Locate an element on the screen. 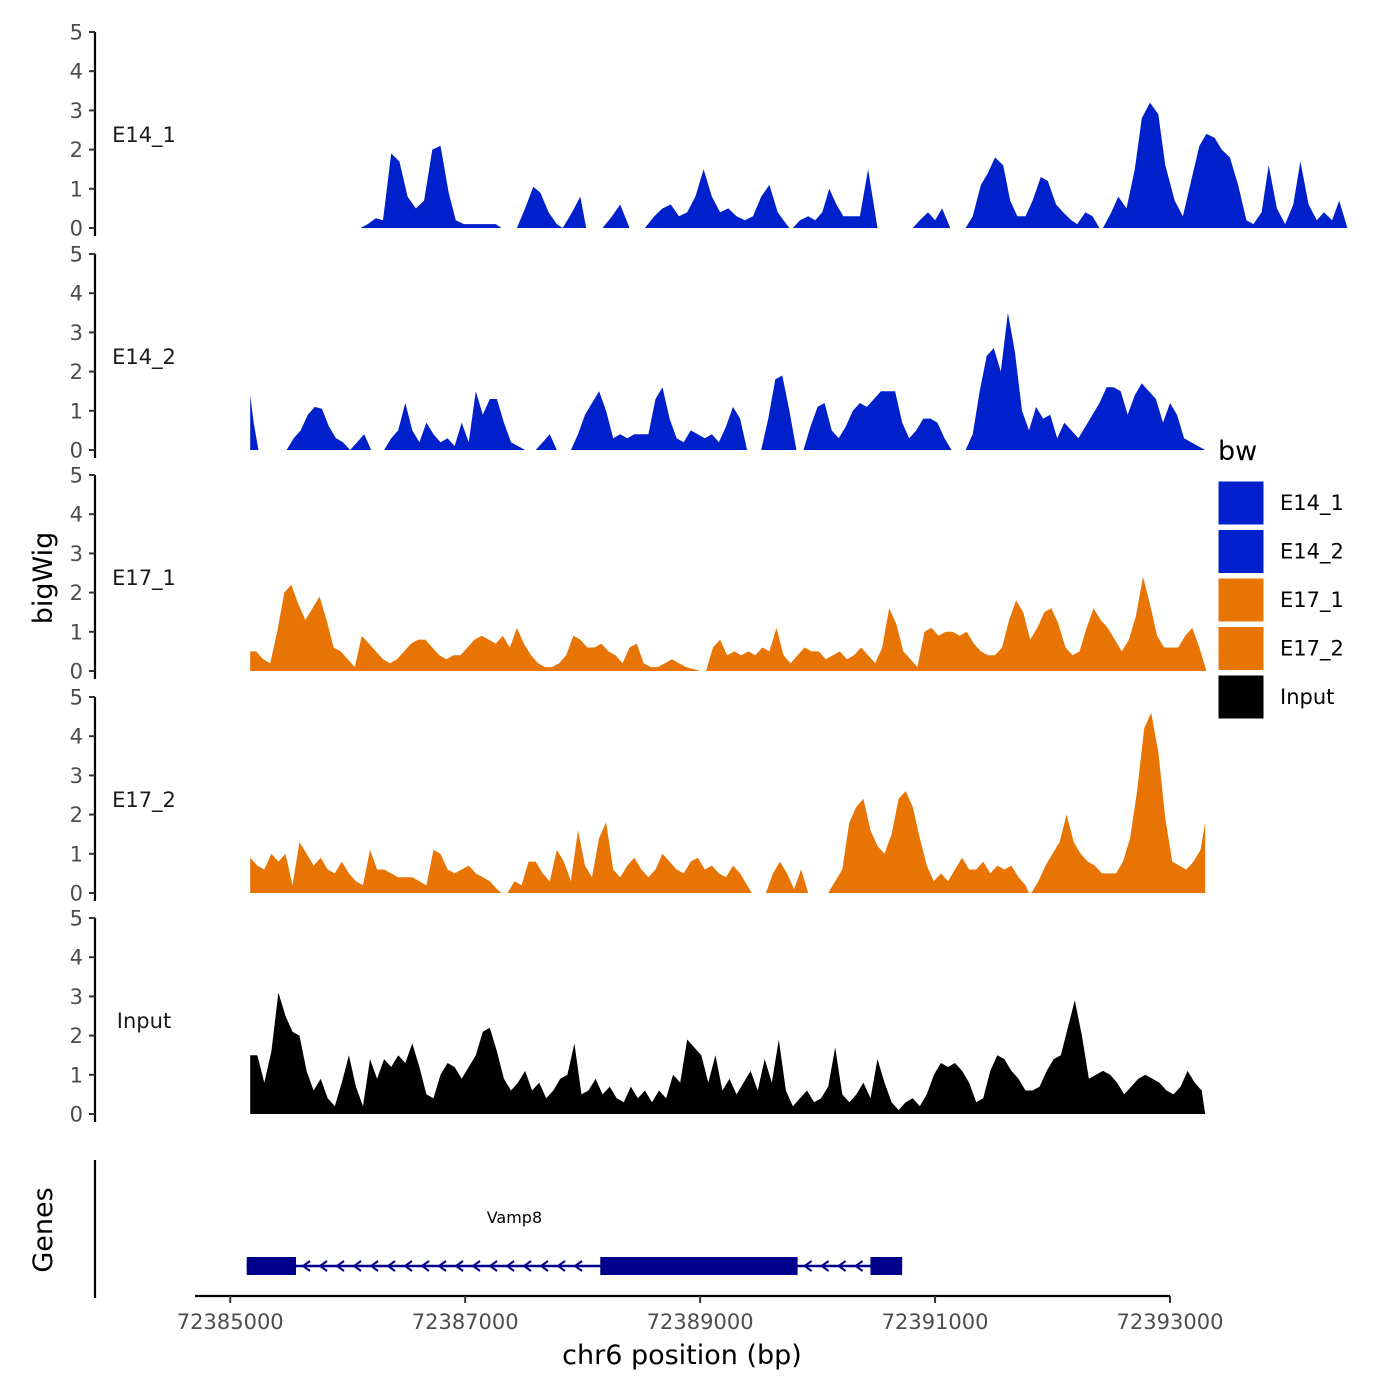 The height and width of the screenshot is (1400, 1400). track-label: Input is located at coordinates (144, 1021).